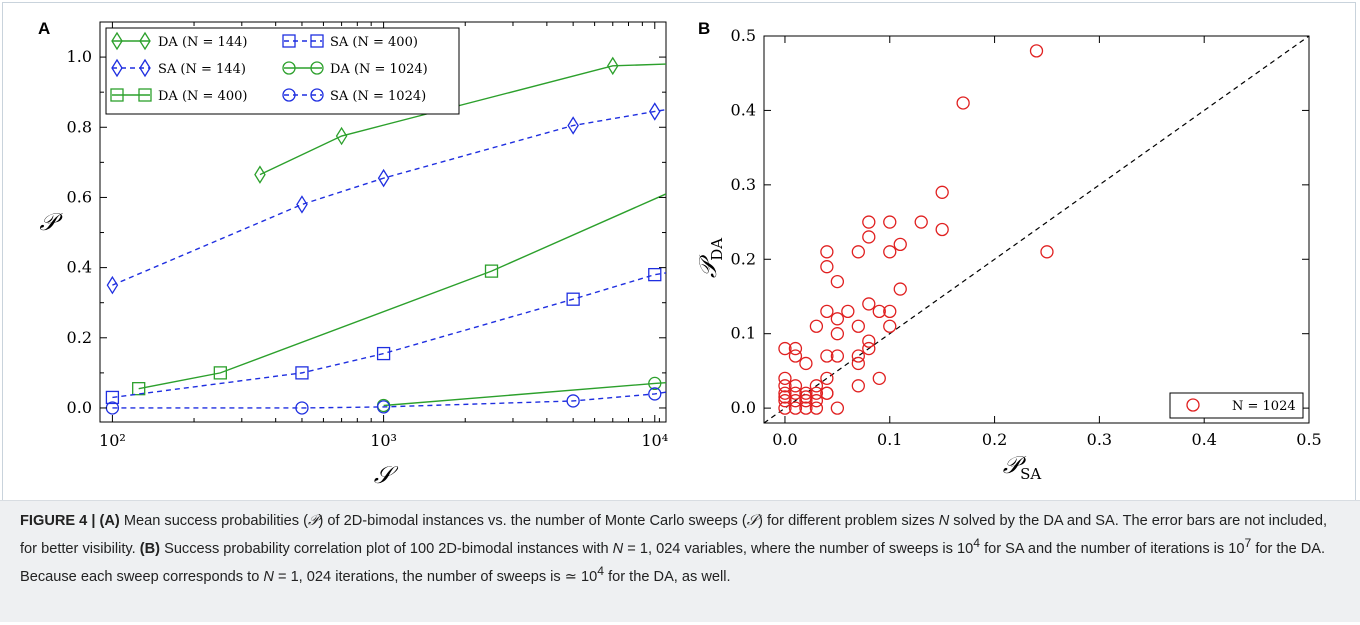 Image resolution: width=1360 pixels, height=625 pixels. What do you see at coordinates (654, 440) in the screenshot?
I see `x-tick-label: 10⁴` at bounding box center [654, 440].